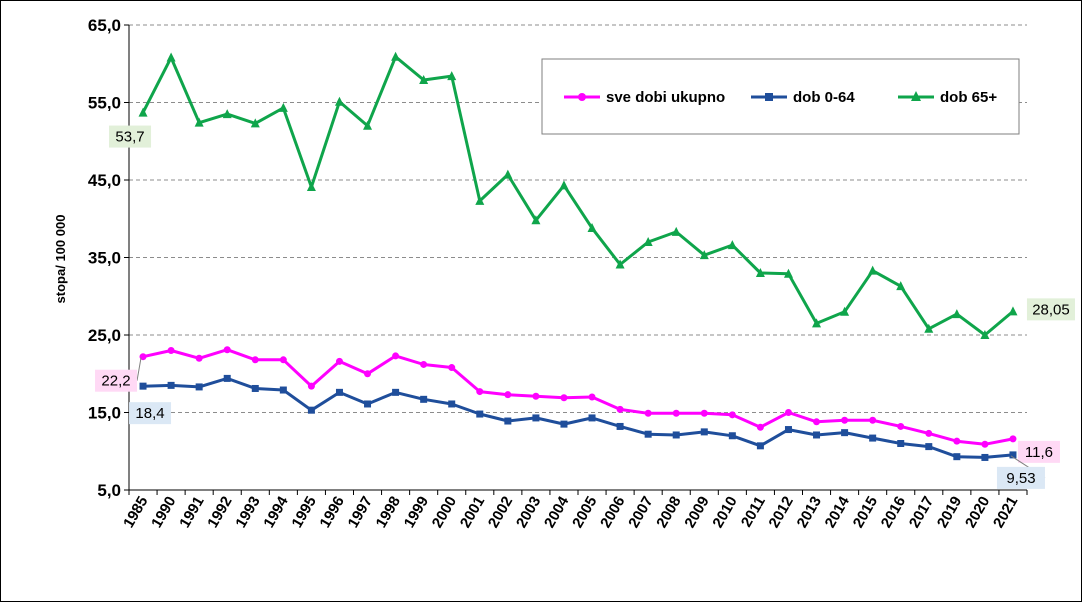  What do you see at coordinates (247, 512) in the screenshot?
I see `x-tick-label: 1993` at bounding box center [247, 512].